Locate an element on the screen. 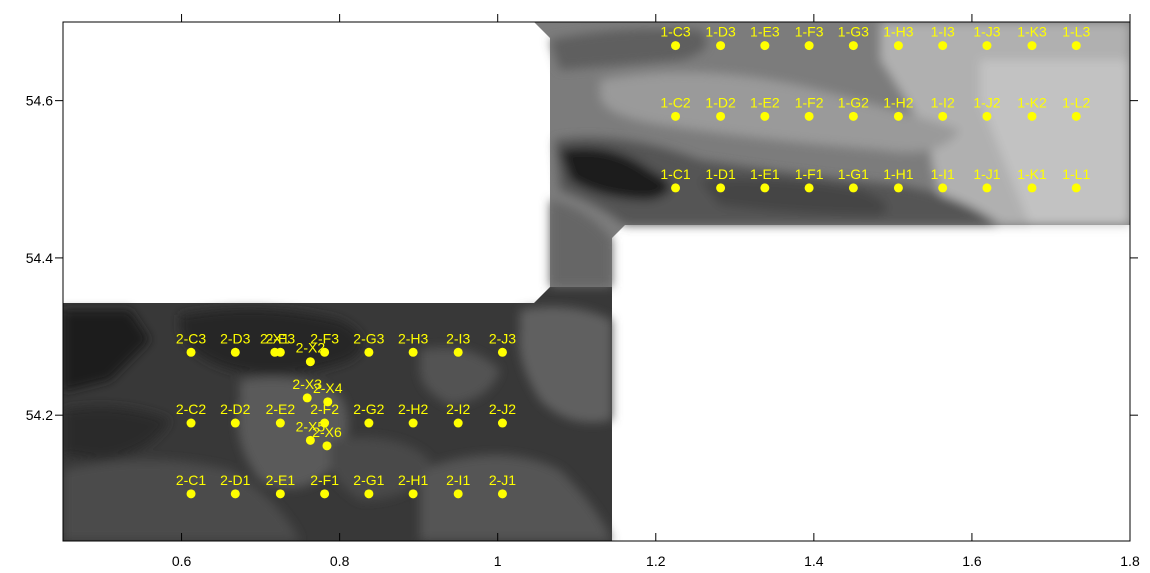 This screenshot has height=573, width=1150. sample-point-label: 2-E3 is located at coordinates (281, 338).